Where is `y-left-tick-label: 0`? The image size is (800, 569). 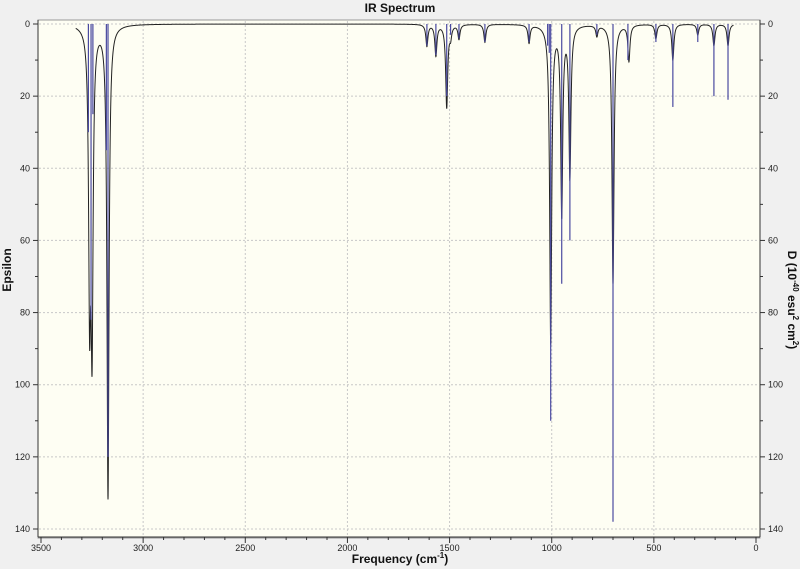
y-left-tick-label: 0 is located at coordinates (27, 24).